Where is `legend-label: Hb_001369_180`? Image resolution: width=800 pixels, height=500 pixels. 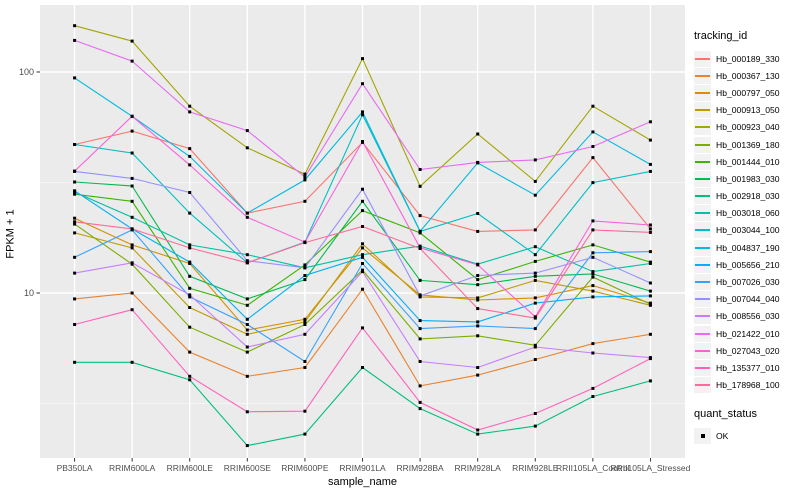
legend-label: Hb_001369_180 is located at coordinates (748, 144).